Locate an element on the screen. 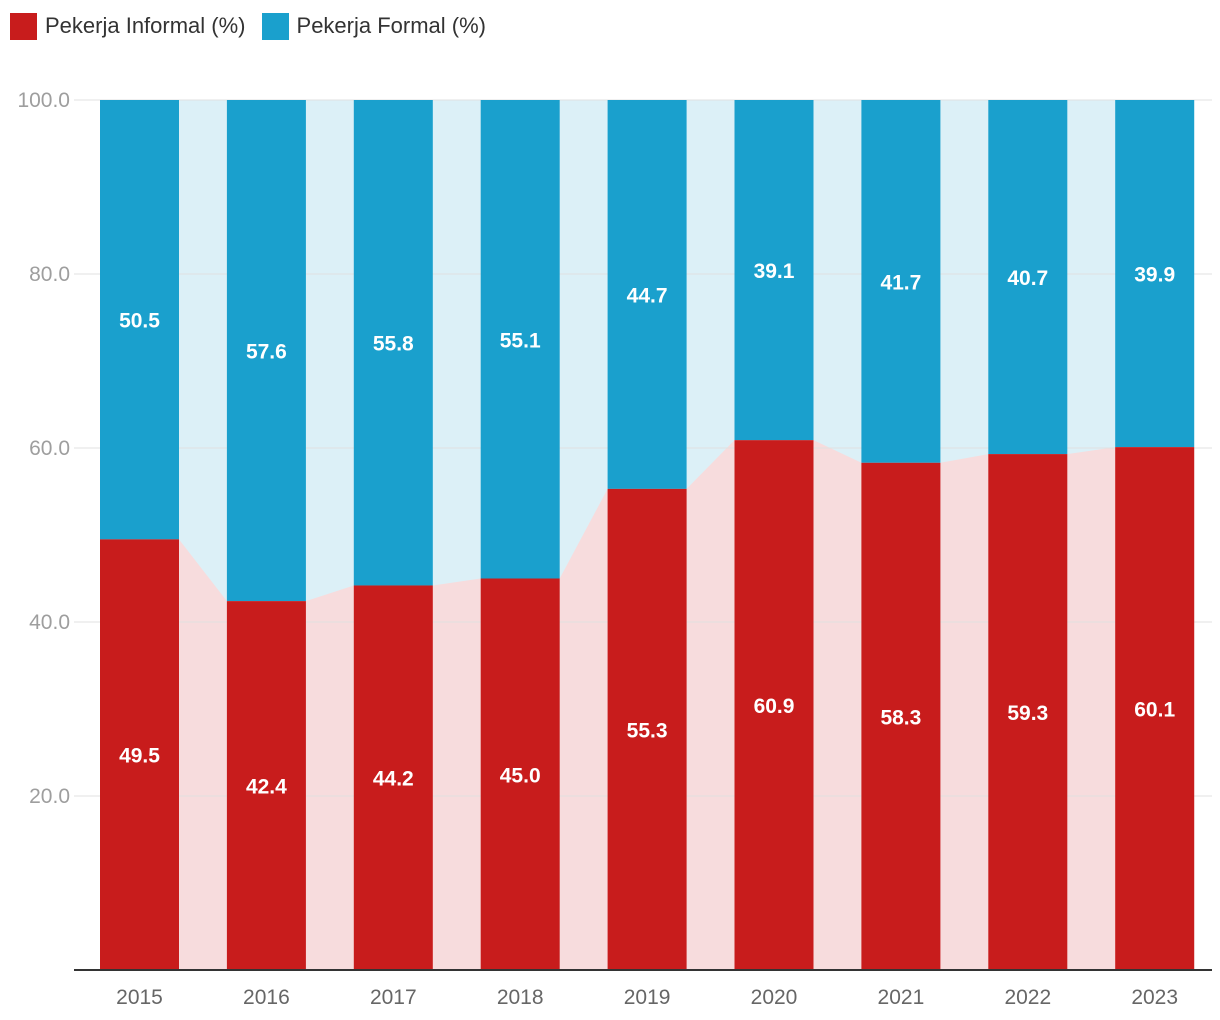  data-label-informal: 45.0 is located at coordinates (520, 775).